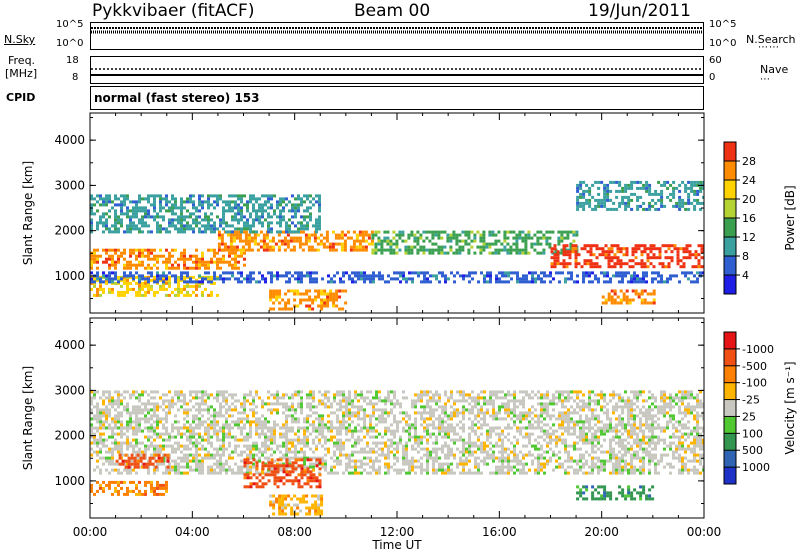 The width and height of the screenshot is (800, 554). What do you see at coordinates (749, 161) in the screenshot?
I see `colorbar-tick-label: 28` at bounding box center [749, 161].